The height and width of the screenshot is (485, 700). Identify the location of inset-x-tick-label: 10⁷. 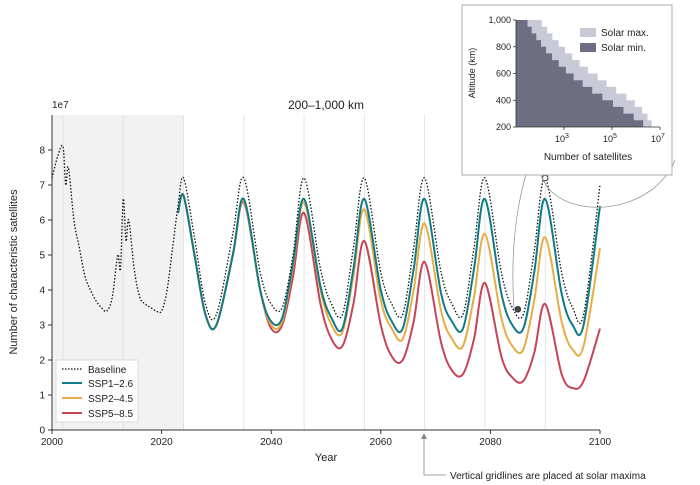
(658, 138).